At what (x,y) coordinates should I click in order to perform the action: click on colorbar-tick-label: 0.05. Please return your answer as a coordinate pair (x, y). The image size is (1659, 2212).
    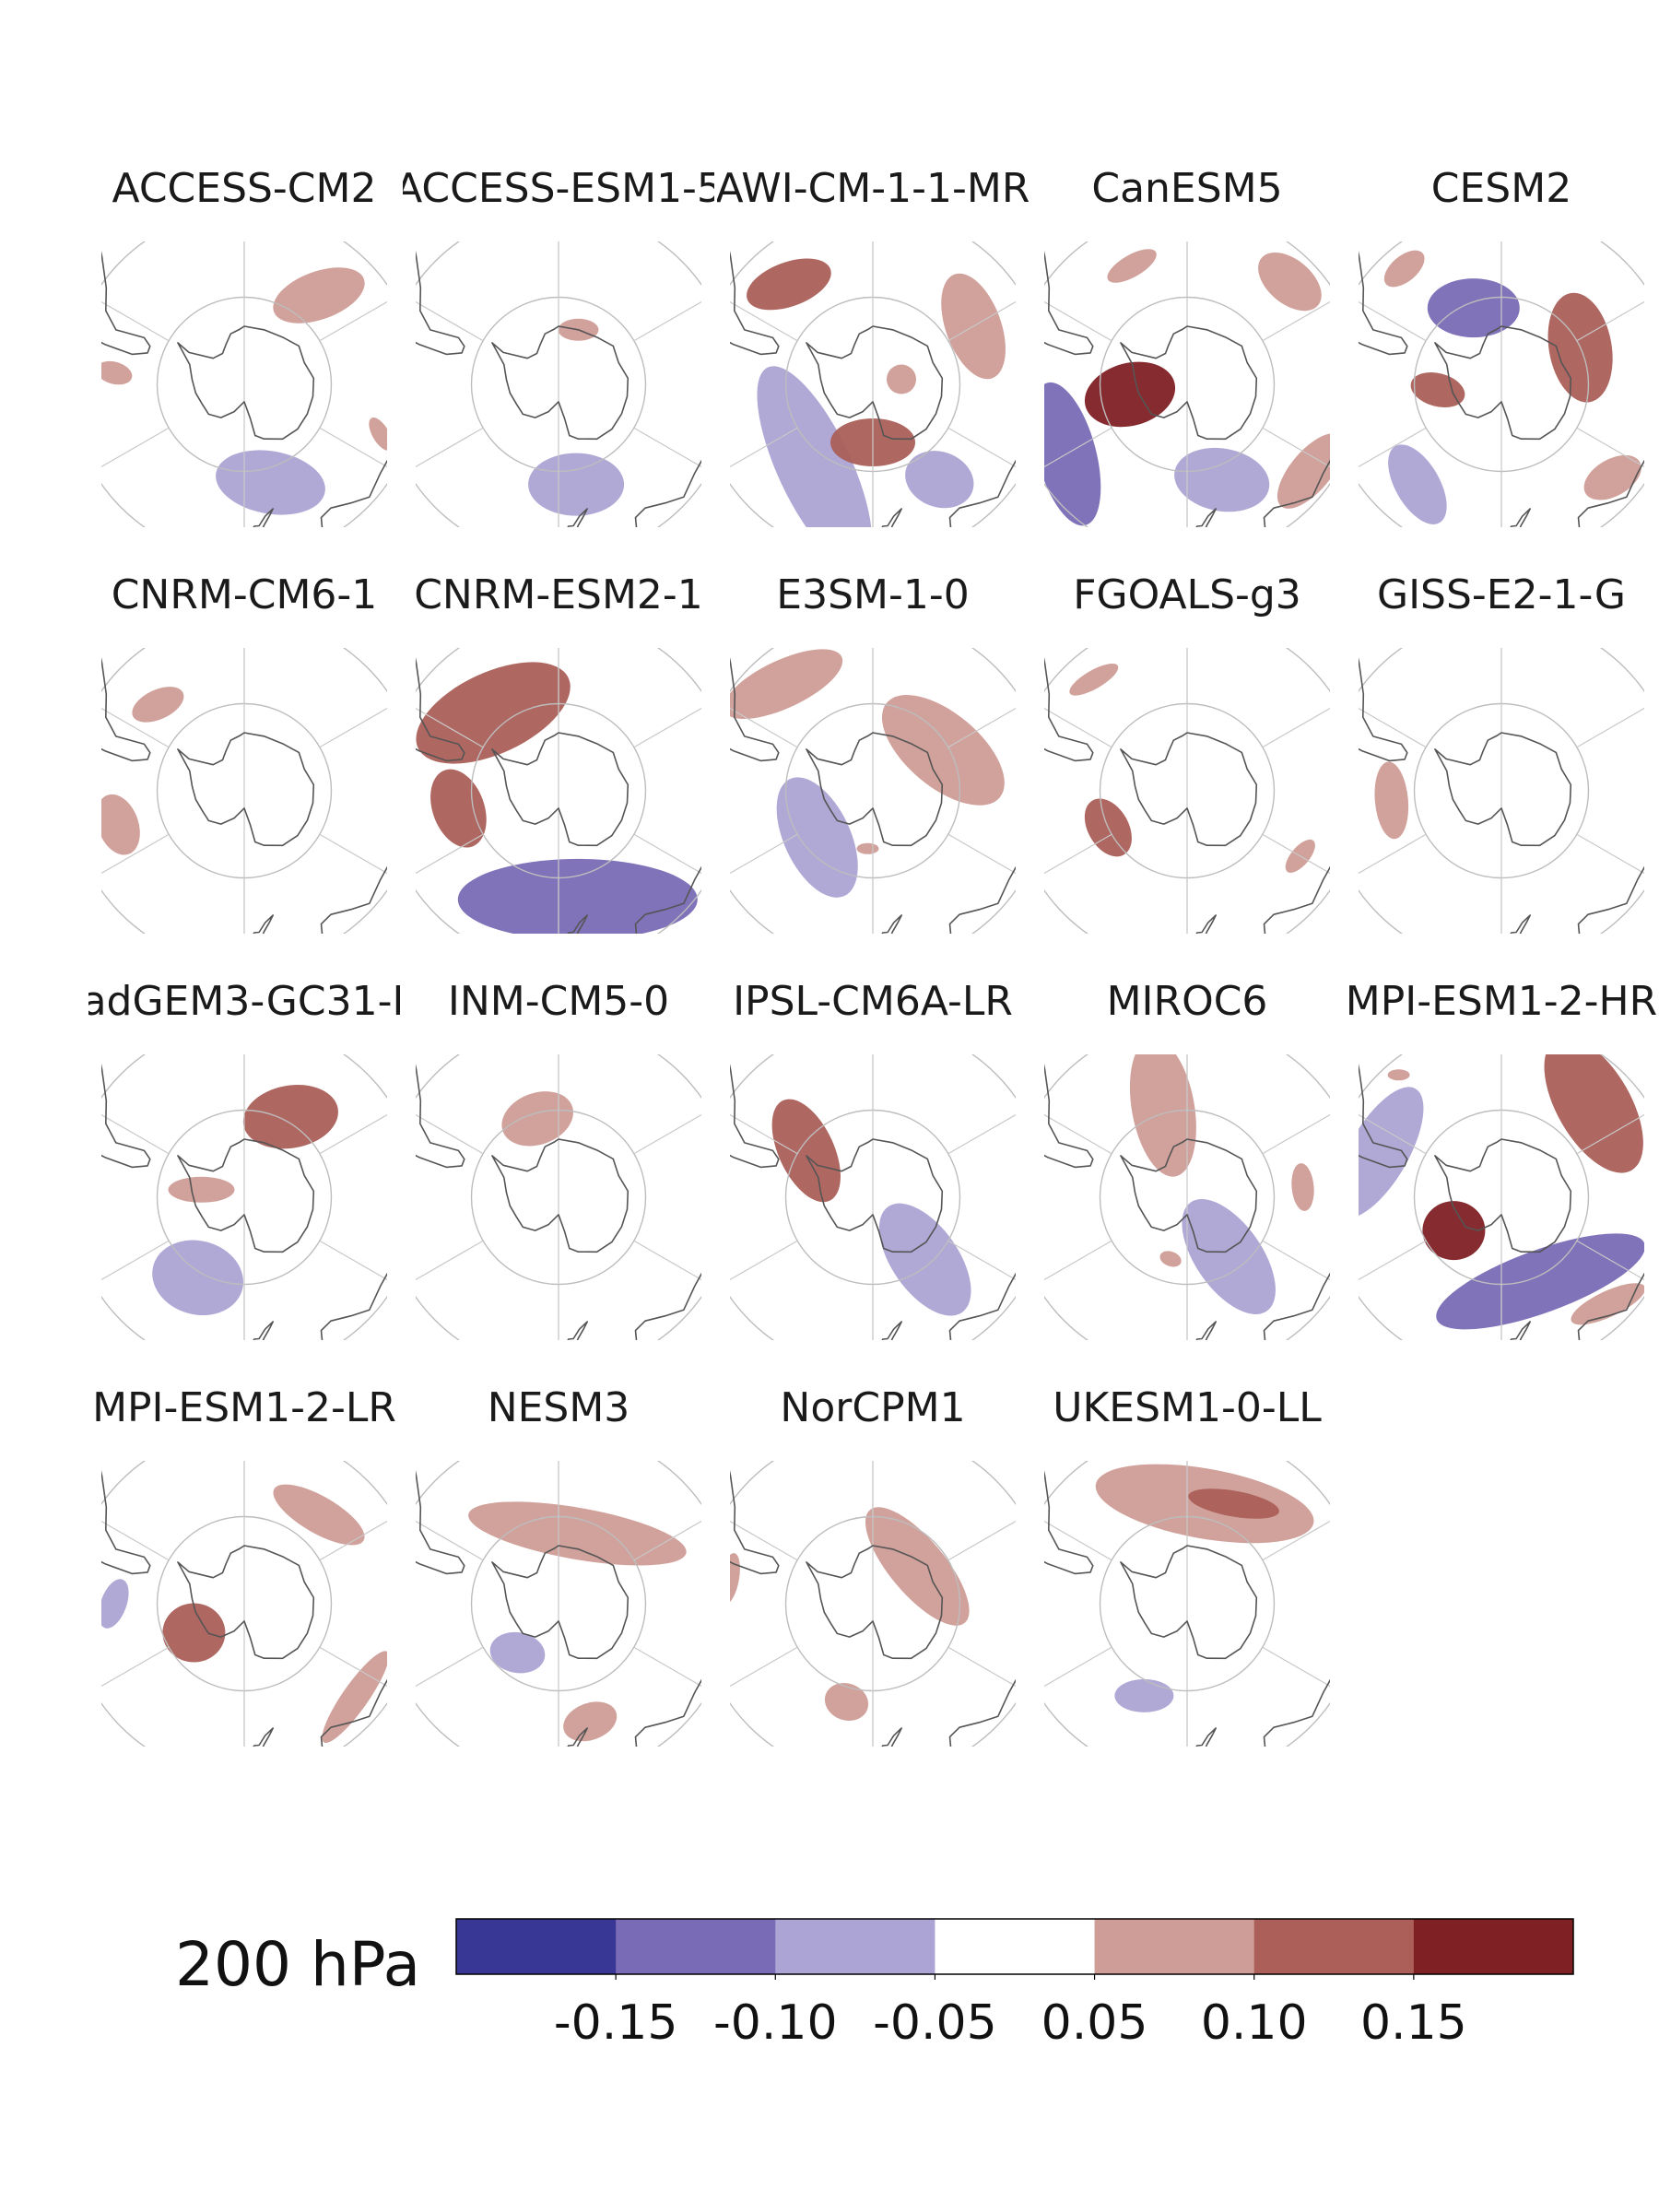
    Looking at the image, I should click on (1094, 2023).